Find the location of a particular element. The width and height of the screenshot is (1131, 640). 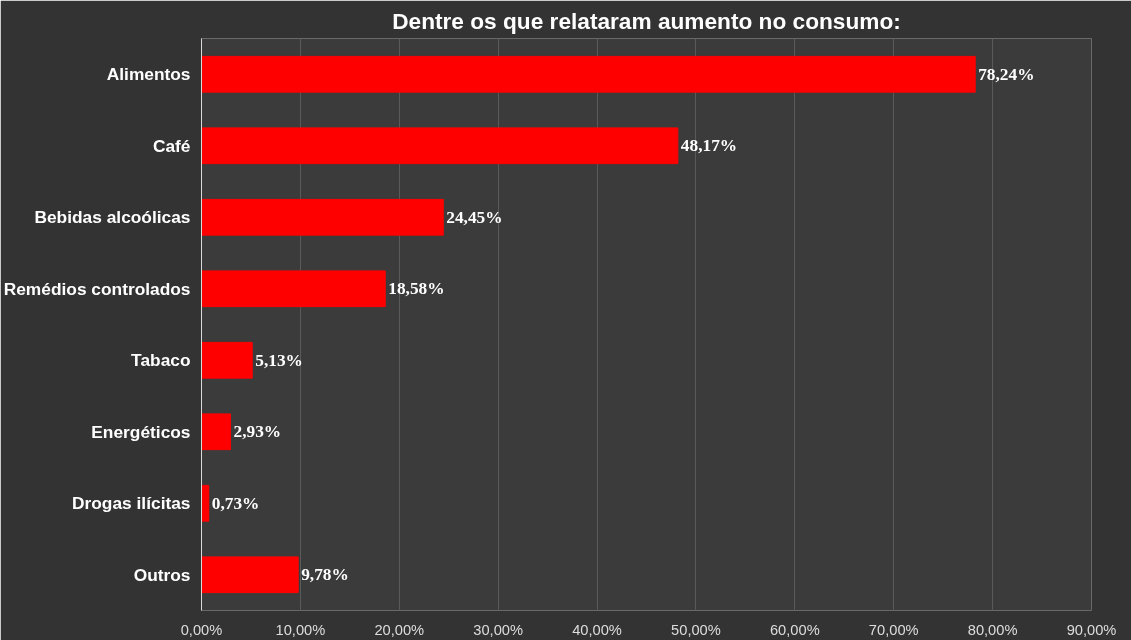

y-tick-label: Remédios controlados is located at coordinates (97, 288).